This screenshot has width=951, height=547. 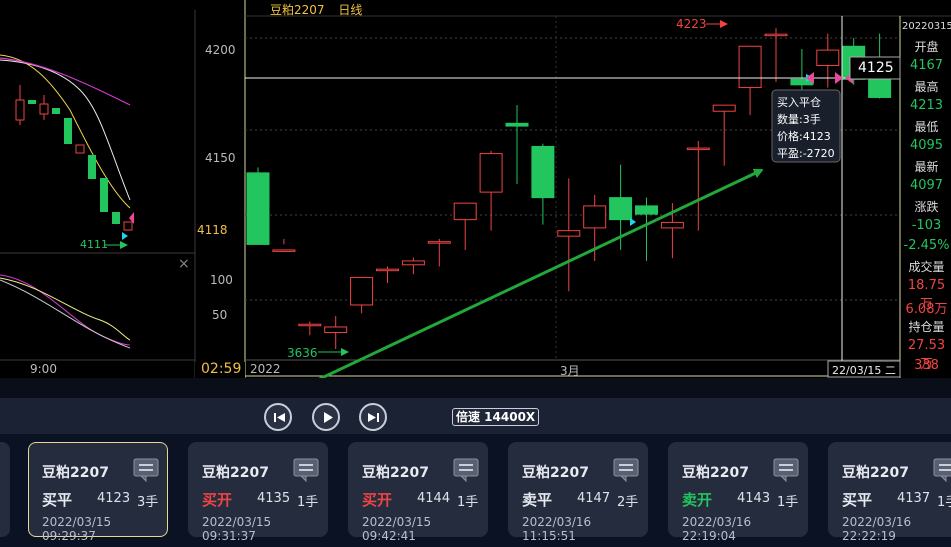 What do you see at coordinates (278, 417) in the screenshot?
I see `prev-button` at bounding box center [278, 417].